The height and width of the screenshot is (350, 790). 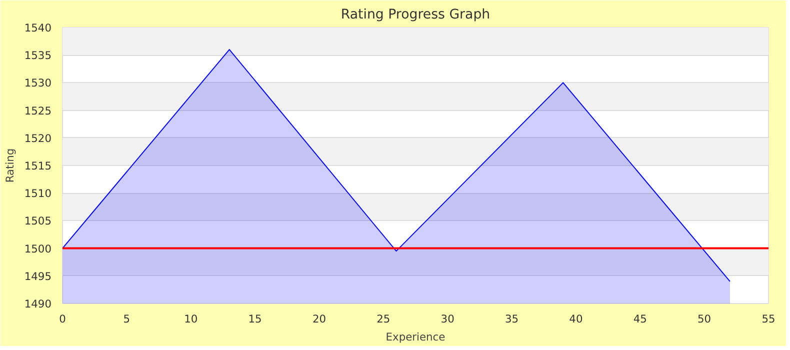 I want to click on y-tick-label: 1495, so click(x=38, y=276).